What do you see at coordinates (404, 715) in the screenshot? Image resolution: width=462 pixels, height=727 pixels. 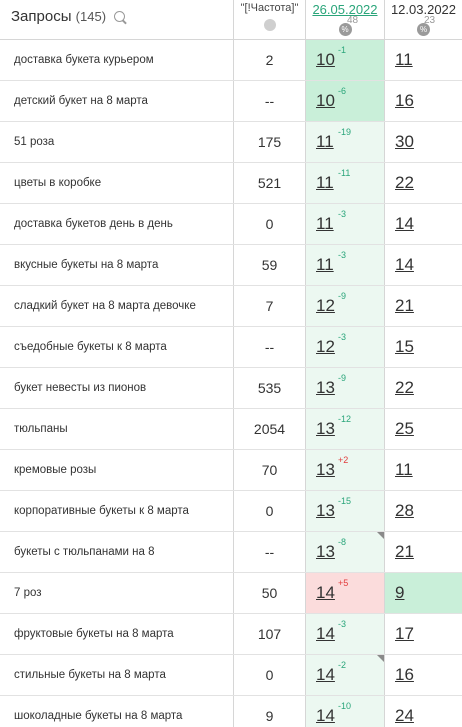 I see `position-link: 24` at bounding box center [404, 715].